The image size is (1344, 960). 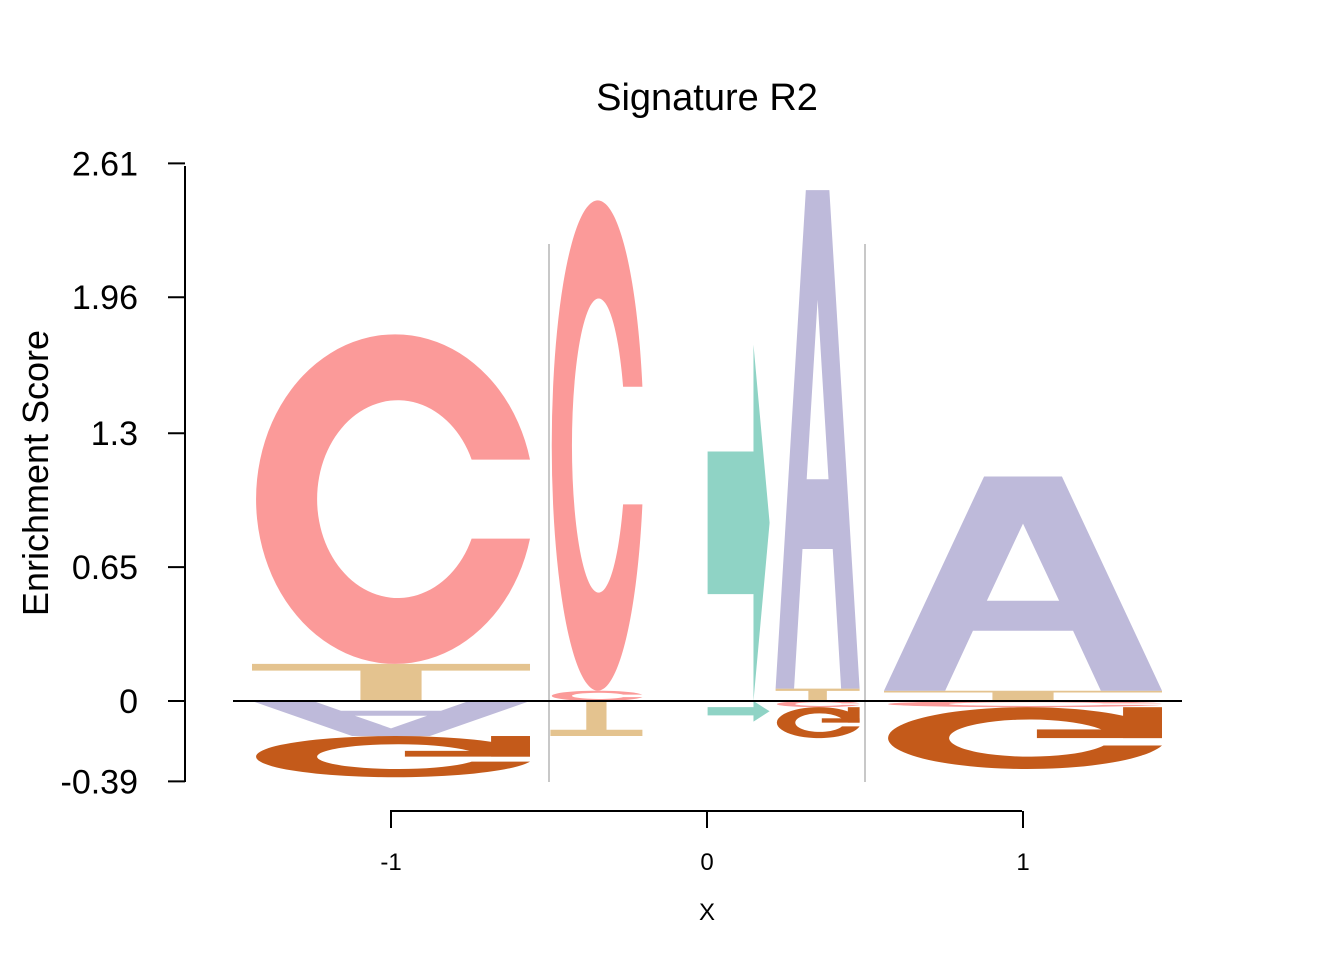 What do you see at coordinates (114, 434) in the screenshot?
I see `y-tick-label: 1.3` at bounding box center [114, 434].